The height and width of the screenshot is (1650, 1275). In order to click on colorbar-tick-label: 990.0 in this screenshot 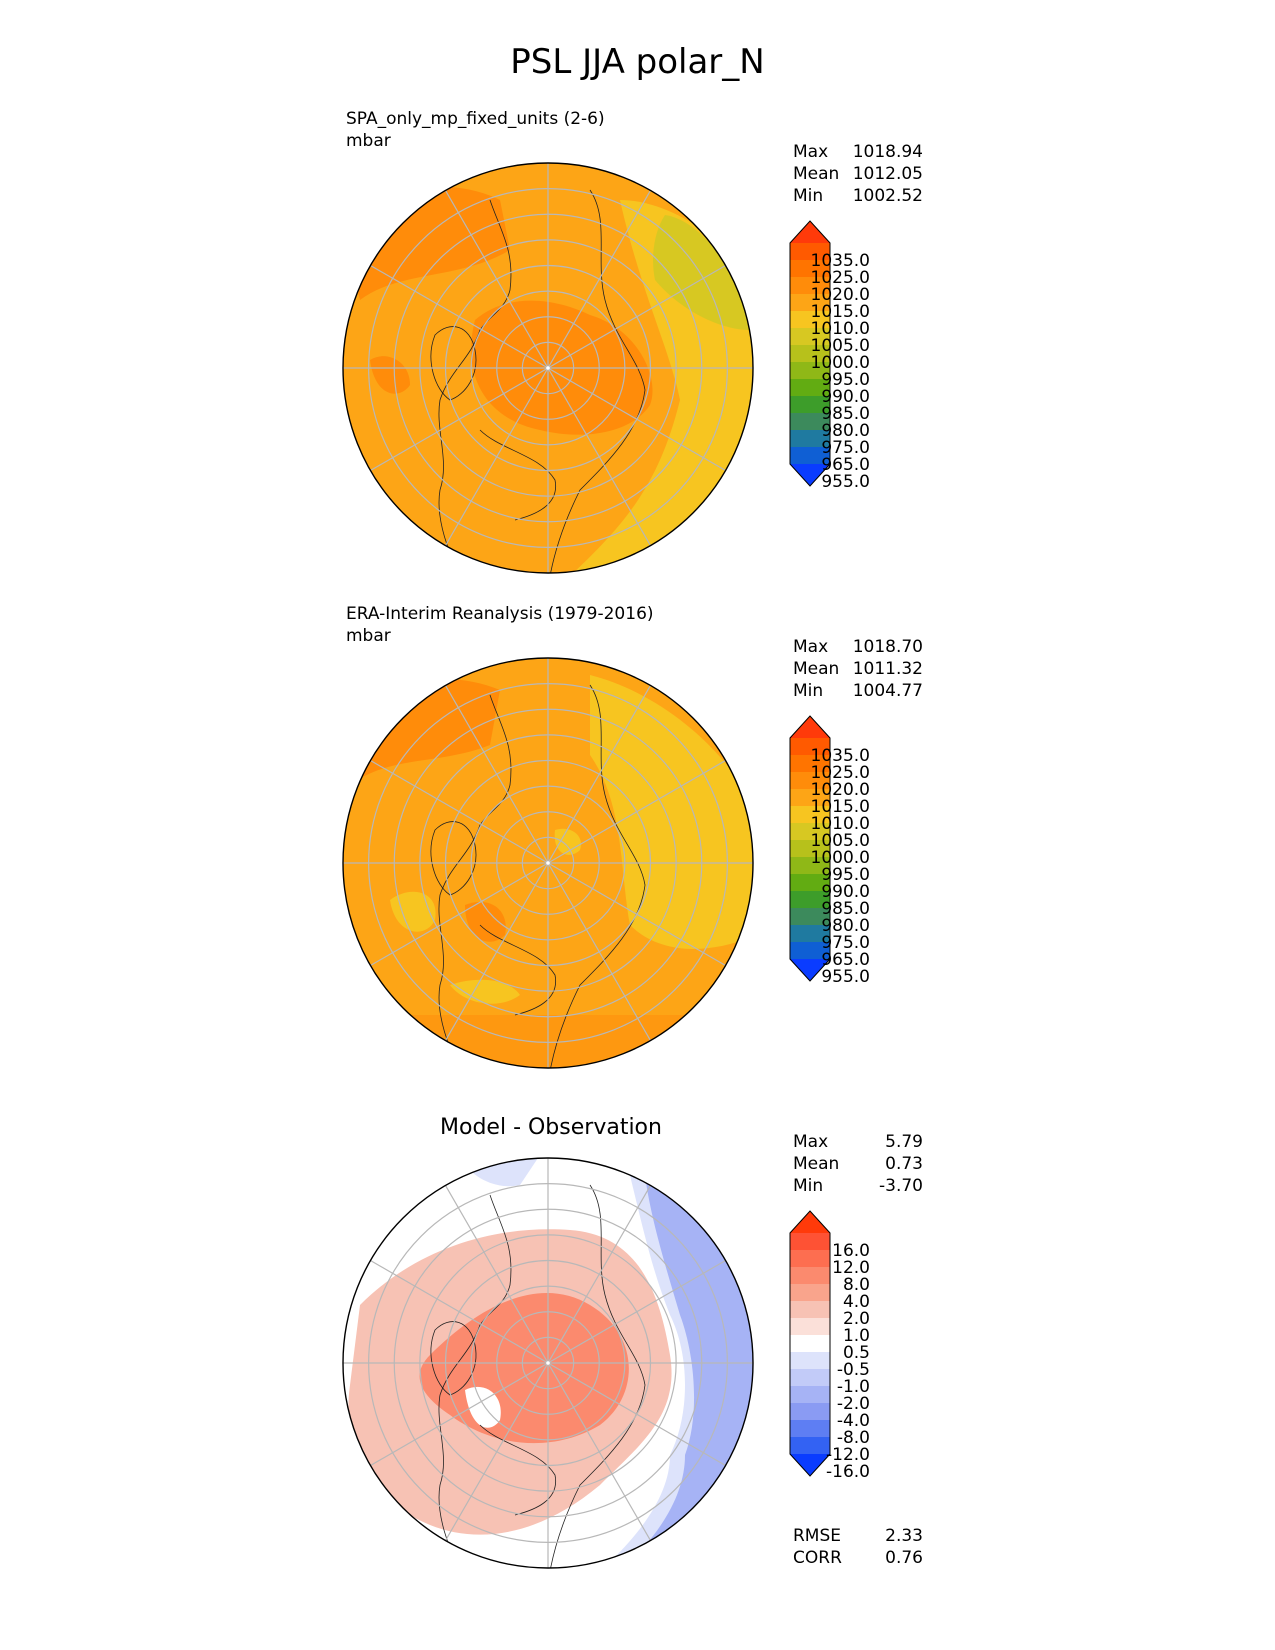, I will do `click(845, 397)`.